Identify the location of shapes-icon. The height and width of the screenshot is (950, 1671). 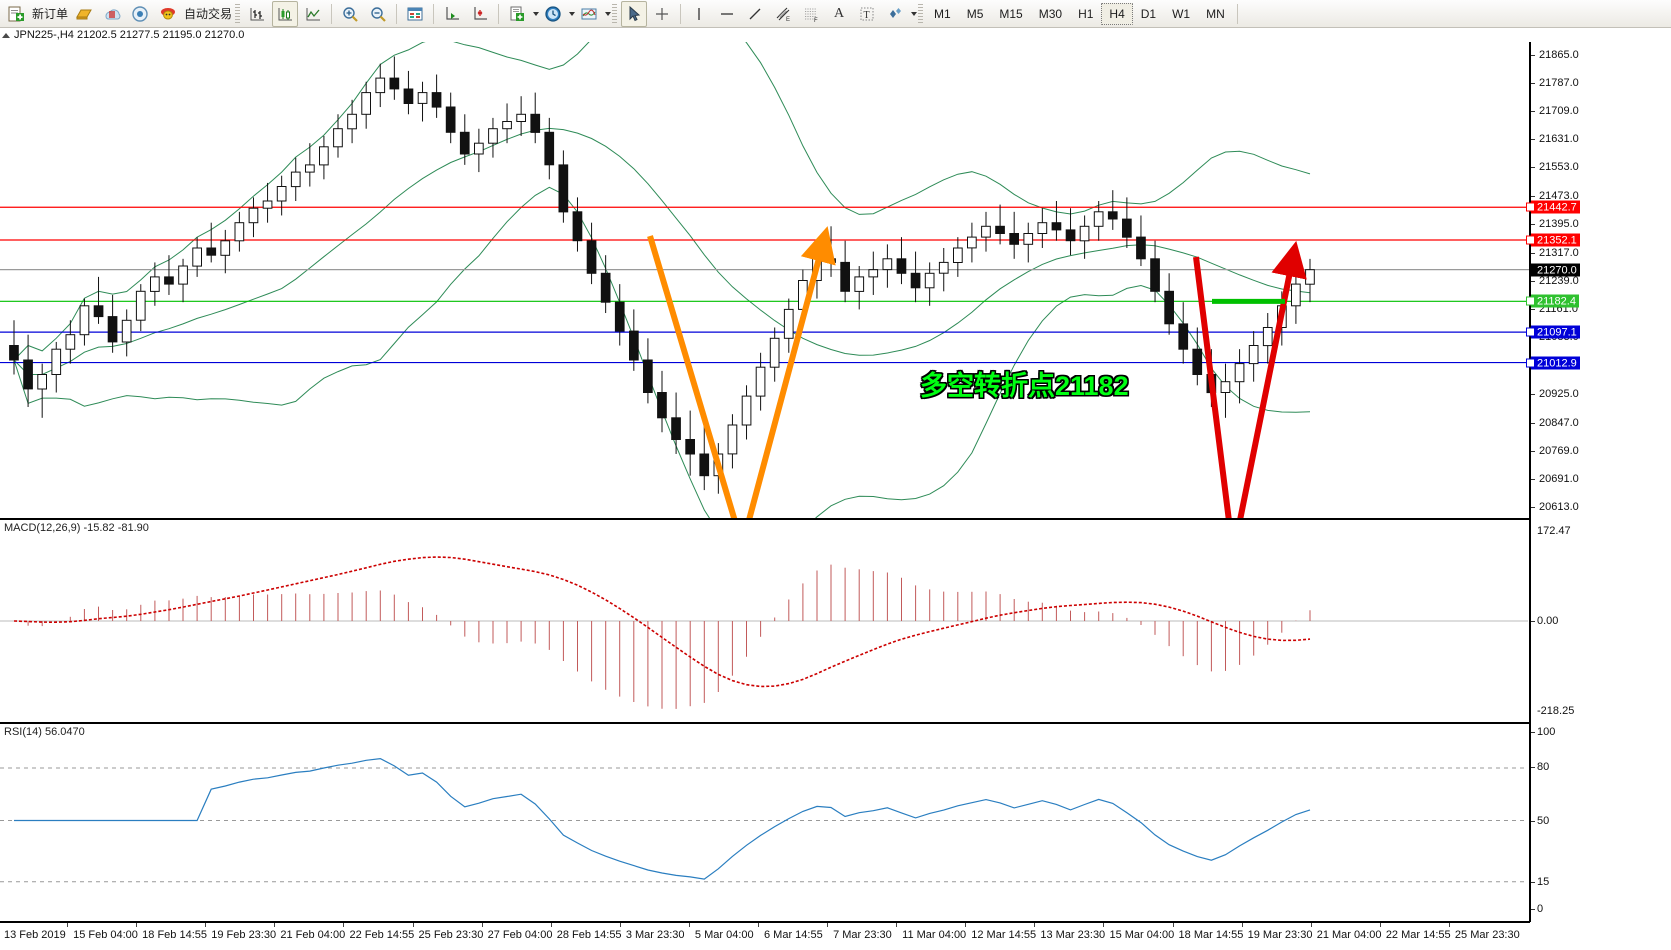
(895, 14).